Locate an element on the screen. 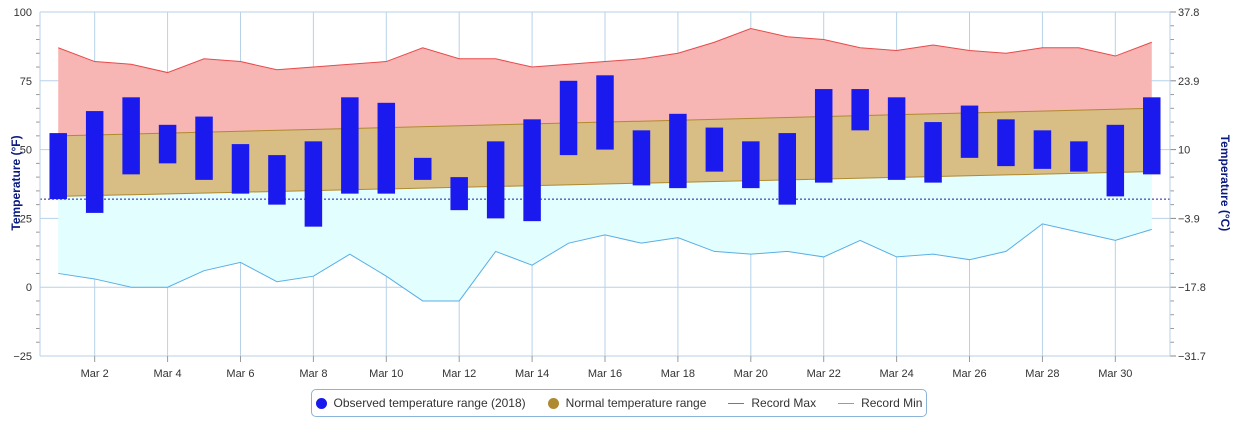 This screenshot has width=1241, height=423. x-tick-label: Mar 12 is located at coordinates (459, 374).